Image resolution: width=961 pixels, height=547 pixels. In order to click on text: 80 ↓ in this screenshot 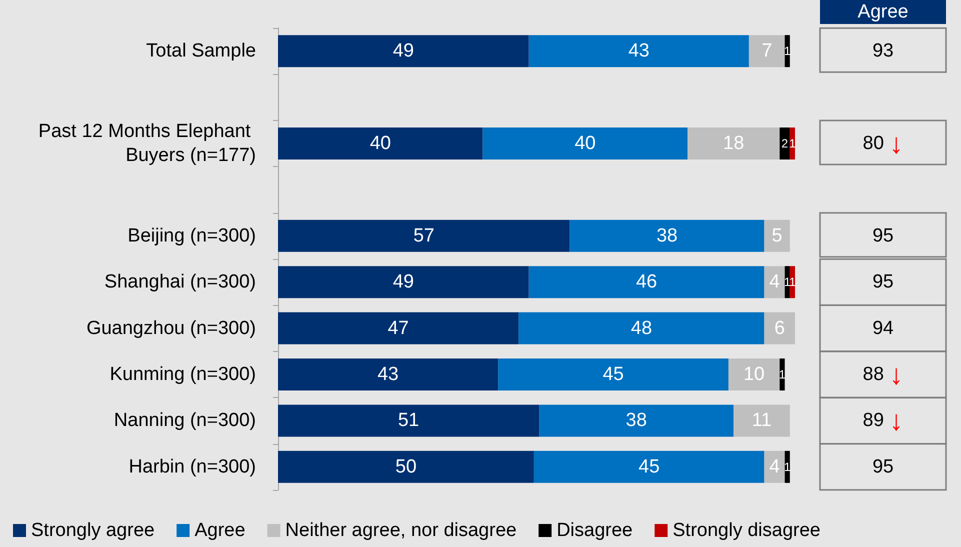, I will do `click(883, 143)`.